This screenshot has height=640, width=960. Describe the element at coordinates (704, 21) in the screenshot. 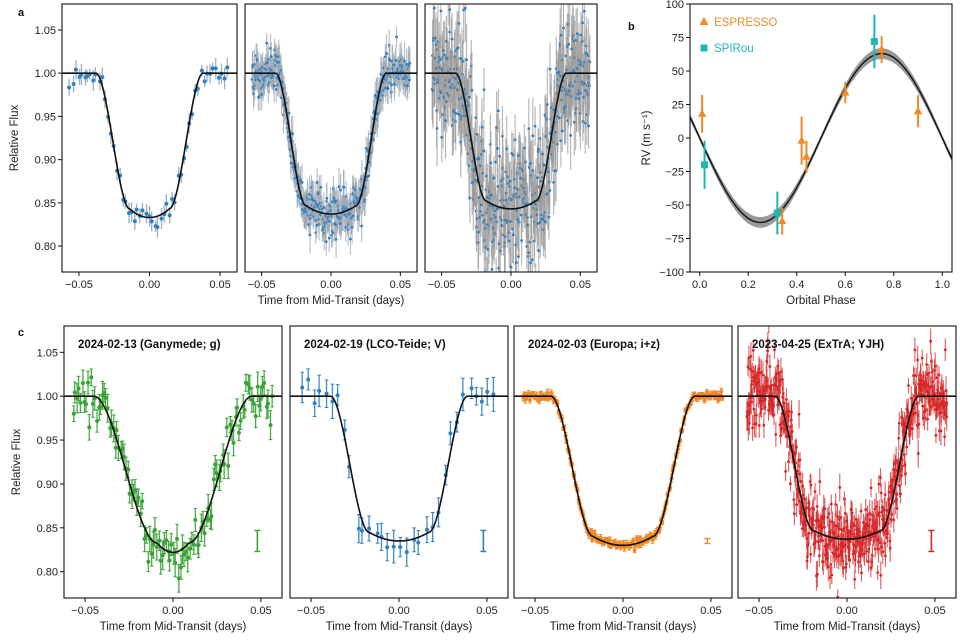

I see `legend-marker-espresso` at that location.